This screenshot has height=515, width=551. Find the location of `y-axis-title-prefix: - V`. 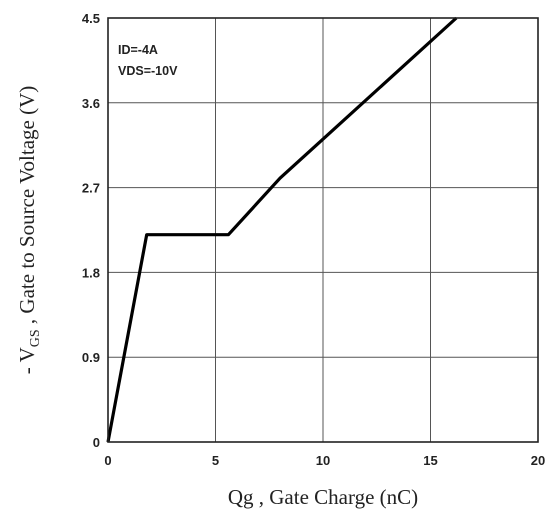

y-axis-title-prefix: - V is located at coordinates (27, 360).